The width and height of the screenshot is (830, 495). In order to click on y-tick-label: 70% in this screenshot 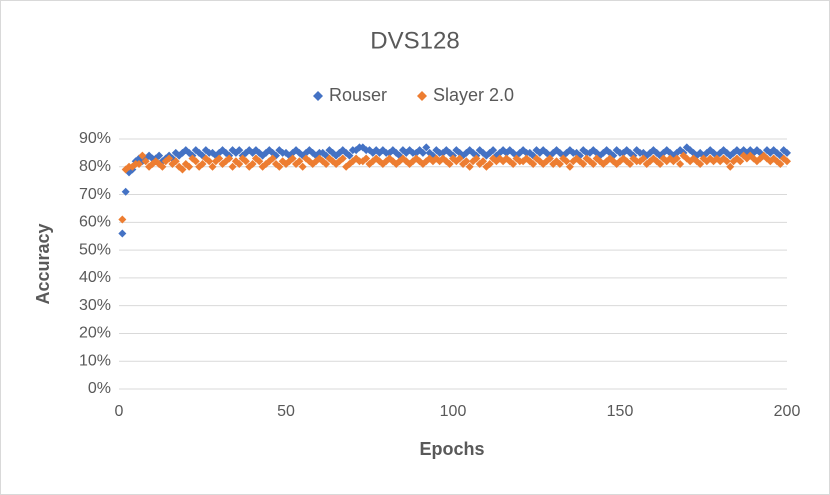, I will do `click(95, 194)`.